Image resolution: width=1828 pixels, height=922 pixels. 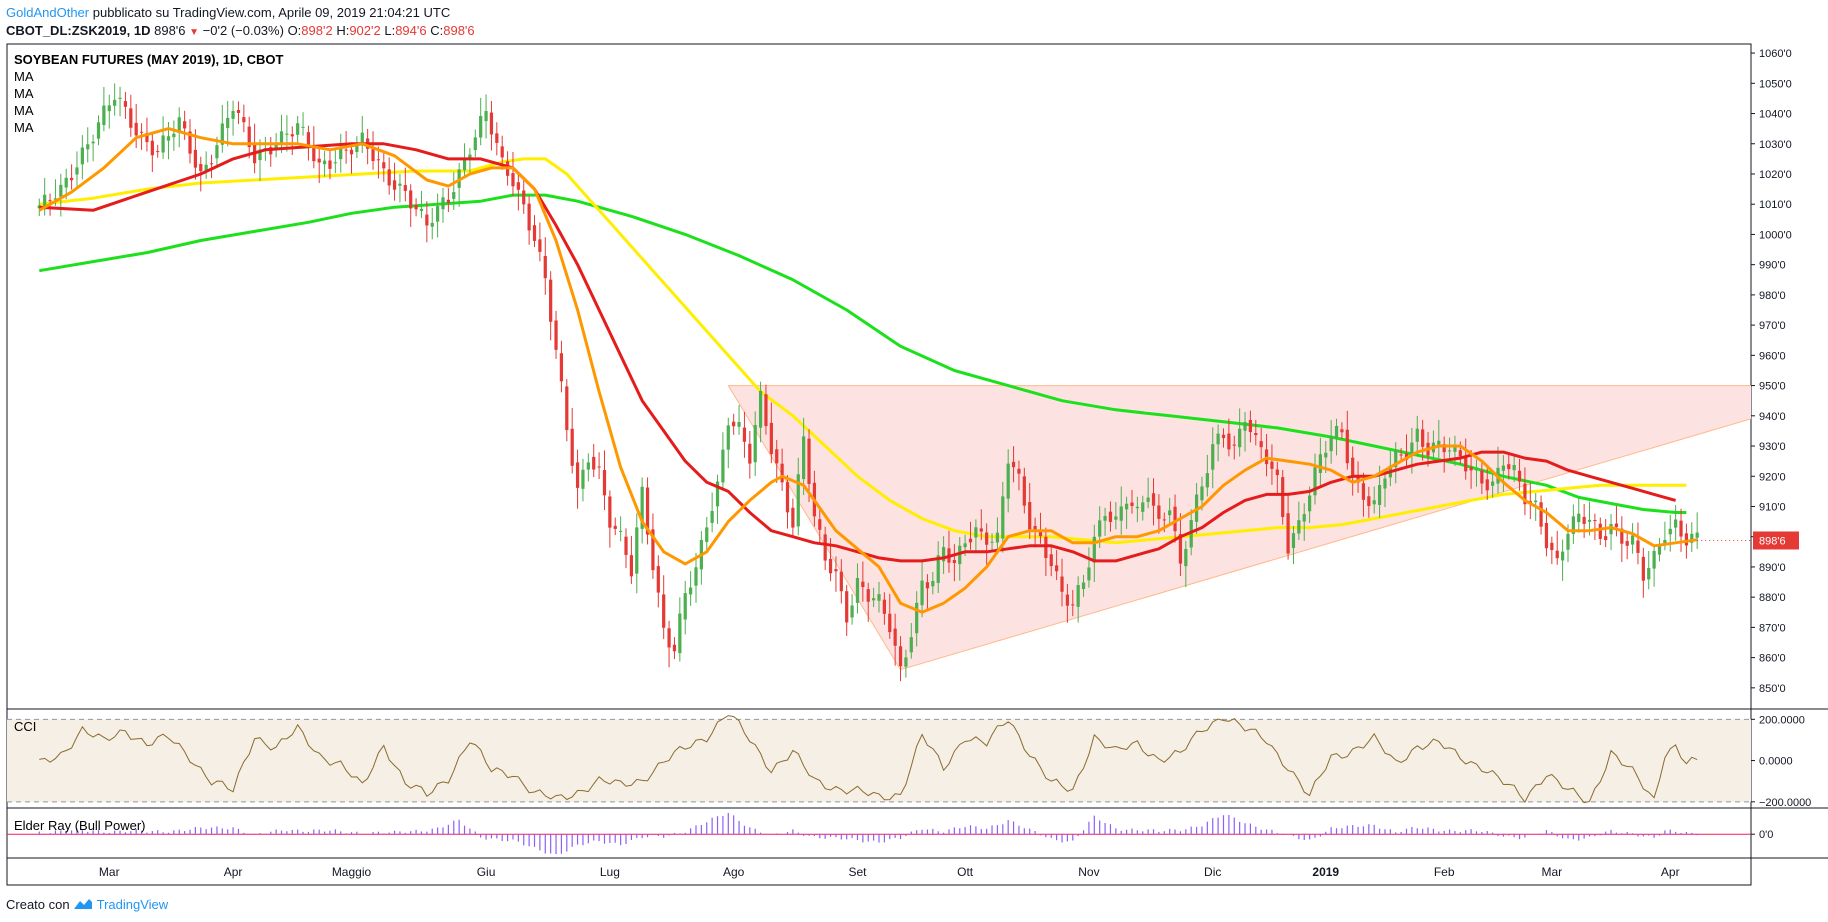 What do you see at coordinates (1772, 356) in the screenshot?
I see `price-tick-label: 960'0` at bounding box center [1772, 356].